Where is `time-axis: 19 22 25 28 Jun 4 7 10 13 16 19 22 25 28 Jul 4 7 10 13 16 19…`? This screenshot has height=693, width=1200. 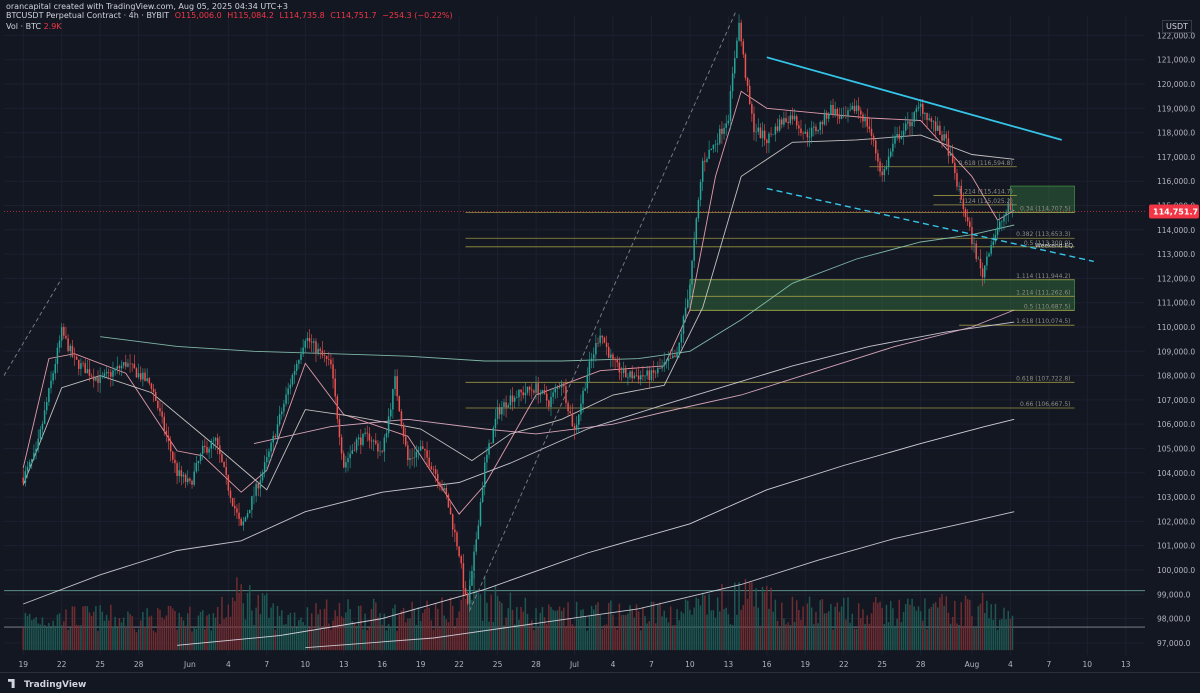
time-axis: 19 22 25 28 Jun 4 7 10 13 16 19 22 25 28 Jul 4 7 10 13 16 19… is located at coordinates (574, 664).